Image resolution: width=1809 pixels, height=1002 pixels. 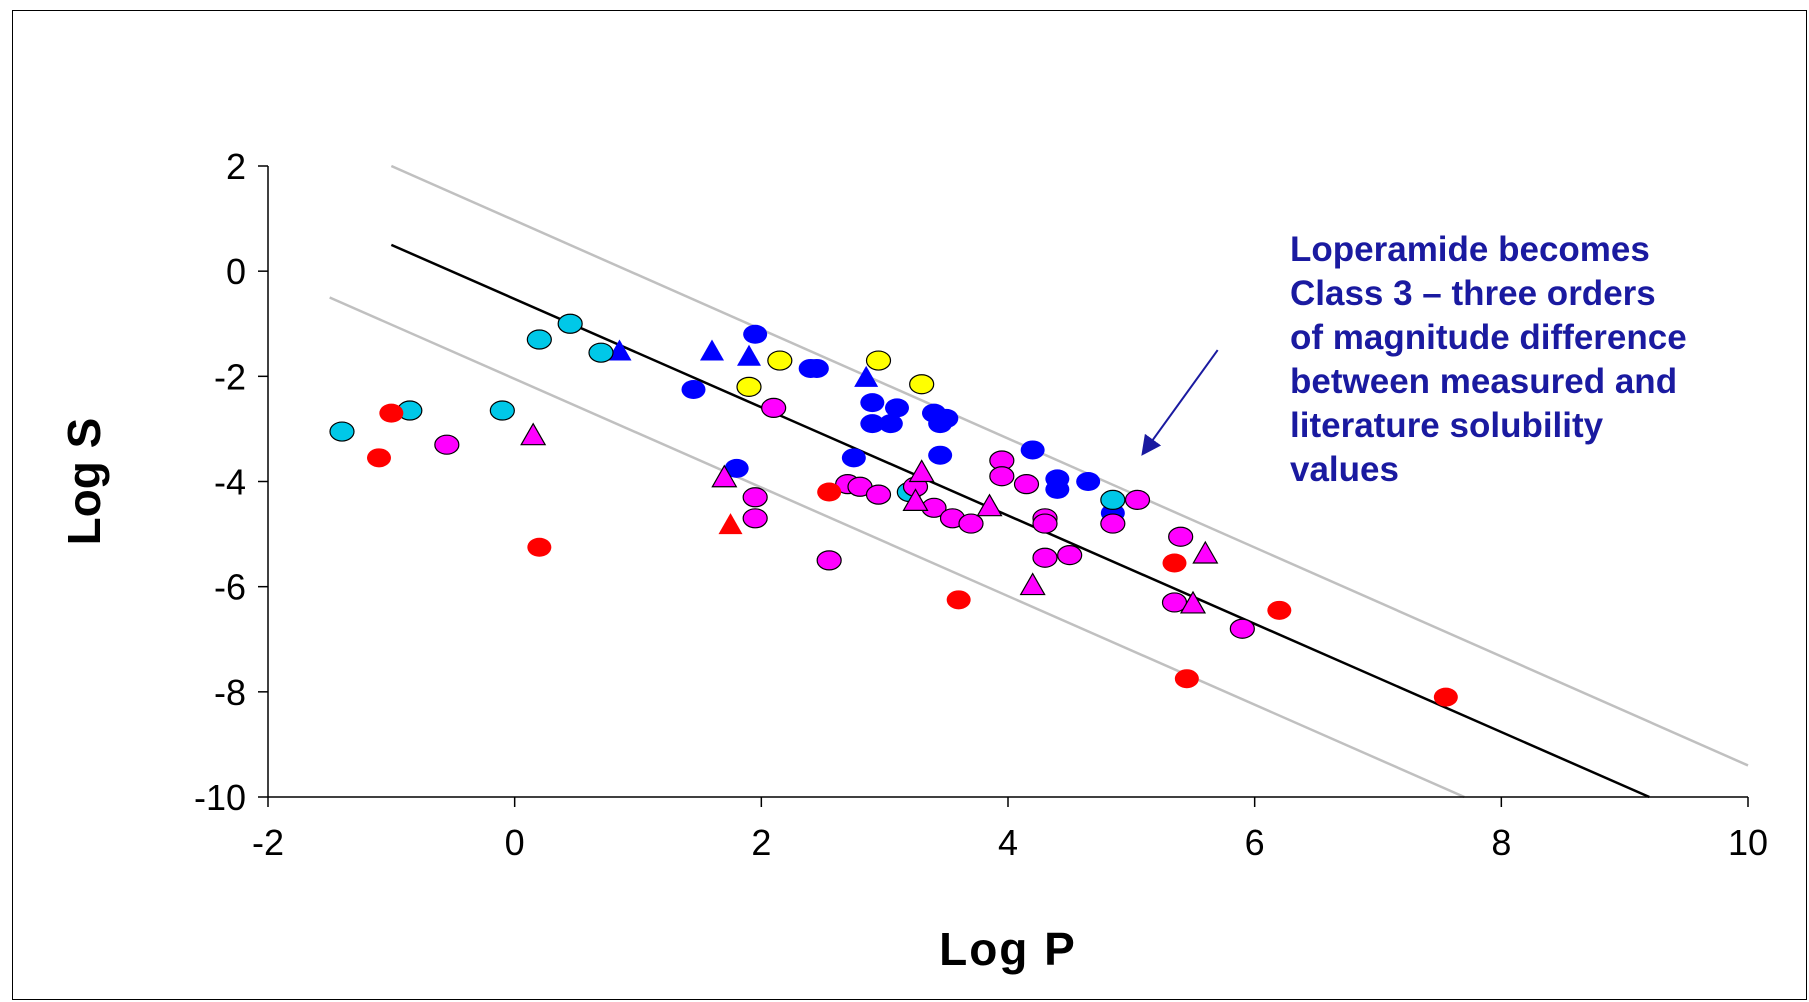 What do you see at coordinates (1484, 381) in the screenshot?
I see `annotation-line: between measured and` at bounding box center [1484, 381].